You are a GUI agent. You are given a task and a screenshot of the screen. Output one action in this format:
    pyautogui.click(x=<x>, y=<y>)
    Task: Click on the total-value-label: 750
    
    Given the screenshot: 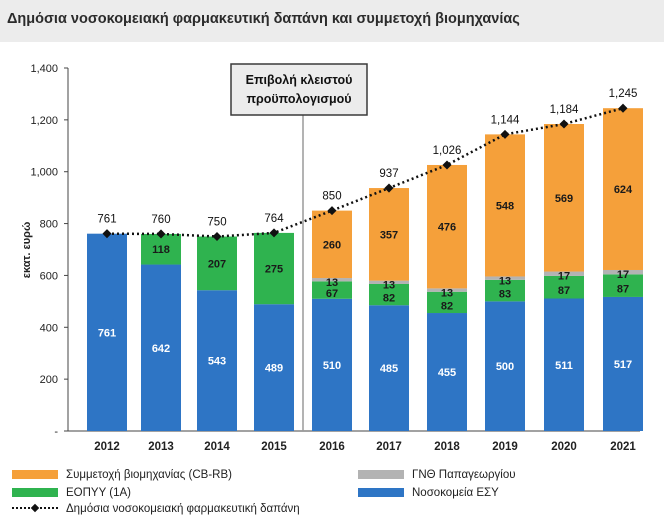 What is the action you would take?
    pyautogui.click(x=216, y=223)
    